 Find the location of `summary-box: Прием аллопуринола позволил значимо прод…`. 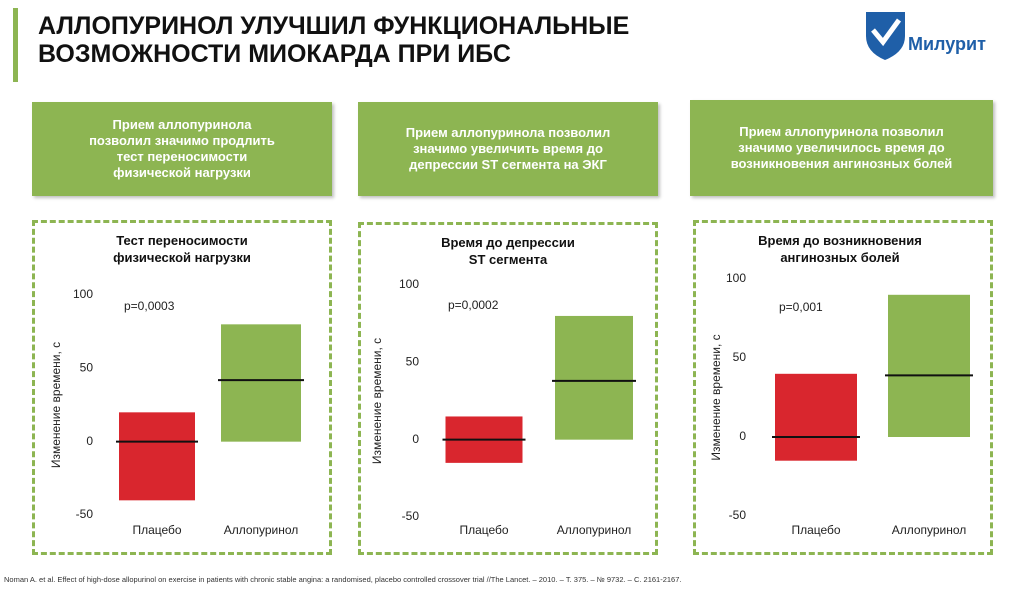

summary-box: Прием аллопуринола позволил значимо прод… is located at coordinates (182, 149).